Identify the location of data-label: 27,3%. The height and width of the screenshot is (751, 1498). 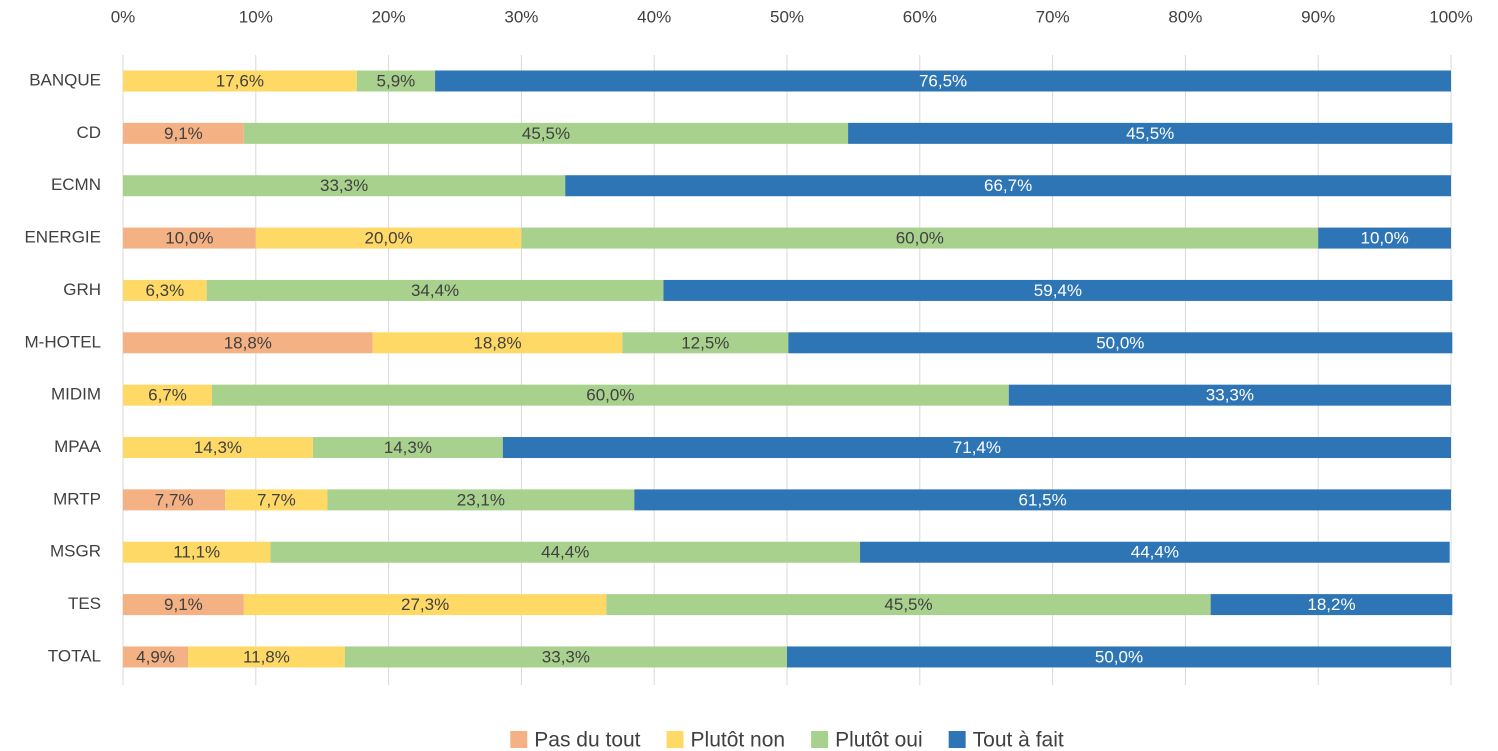
(425, 604).